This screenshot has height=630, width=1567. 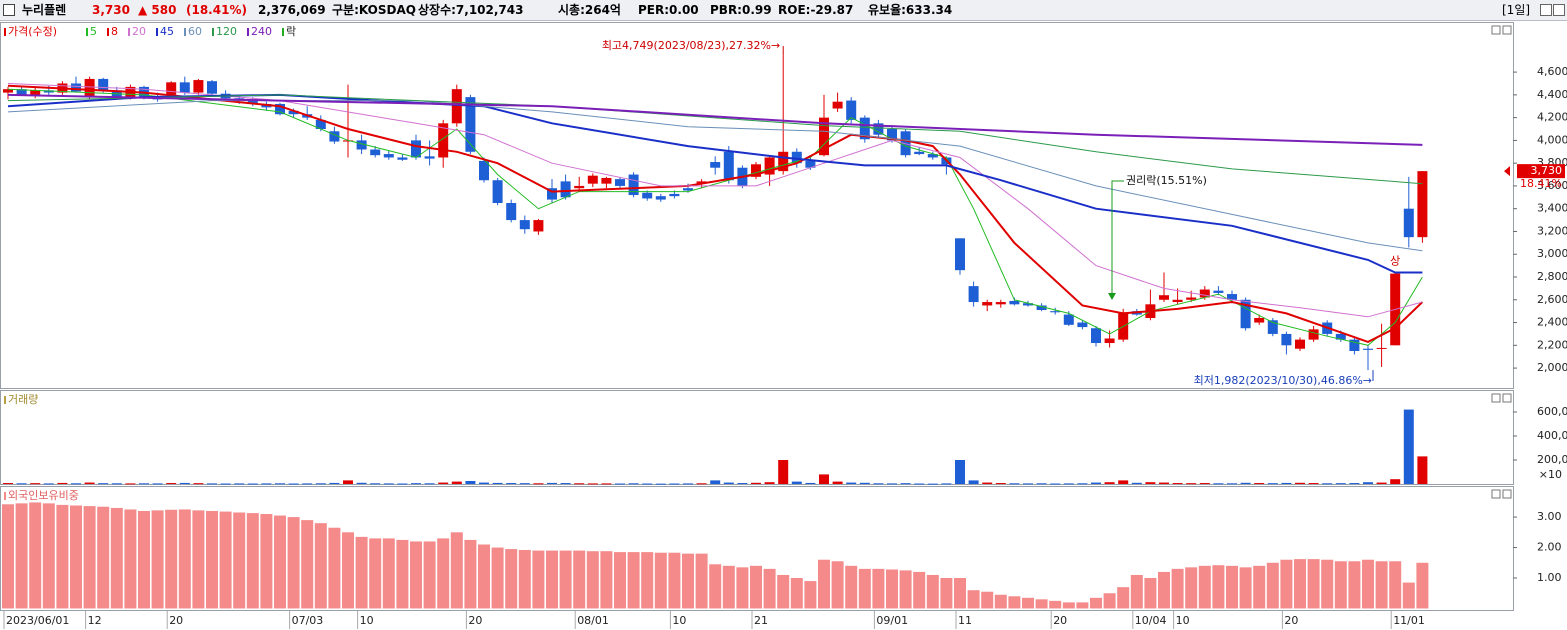 I want to click on price-tag-label: 3,730, so click(x=1547, y=170).